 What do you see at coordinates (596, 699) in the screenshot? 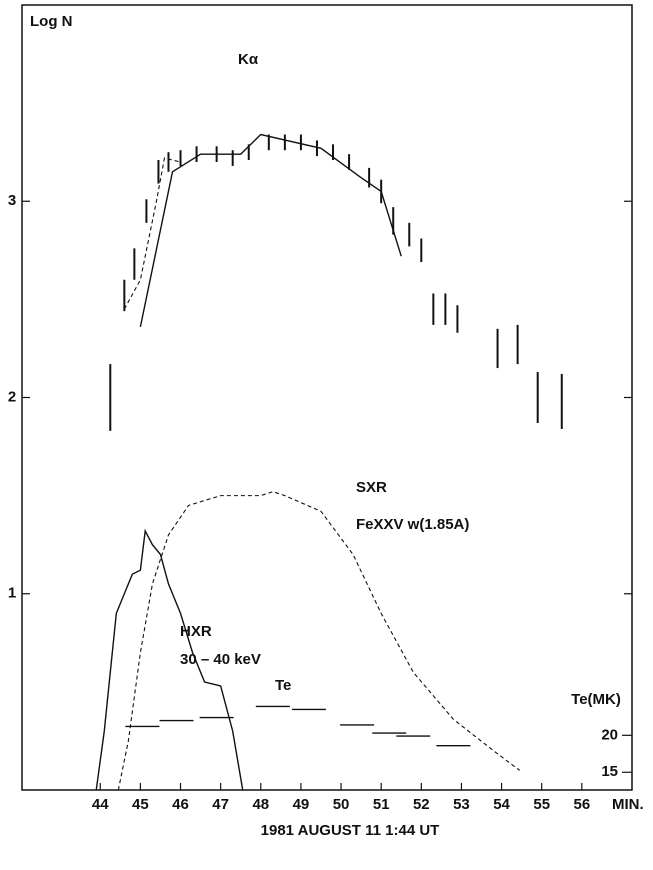
I see `y2-axis-label: Te(MK)` at bounding box center [596, 699].